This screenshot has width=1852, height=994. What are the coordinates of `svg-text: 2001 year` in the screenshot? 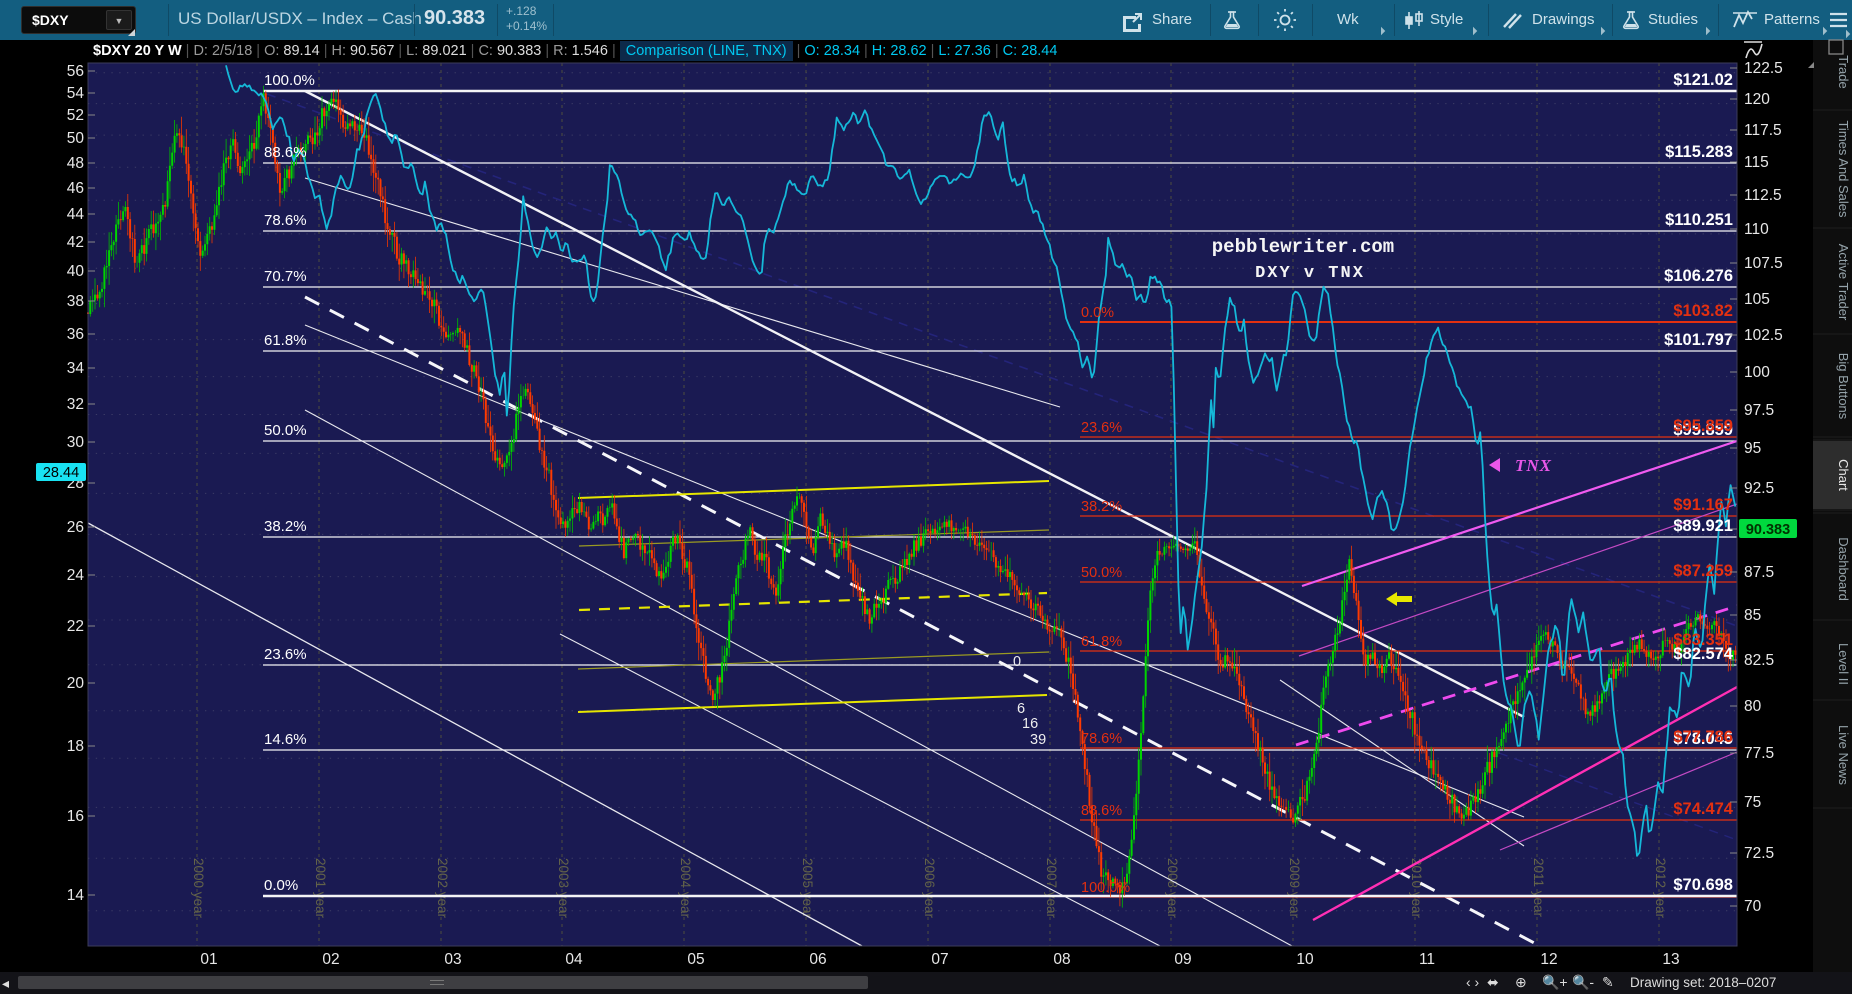 It's located at (320, 888).